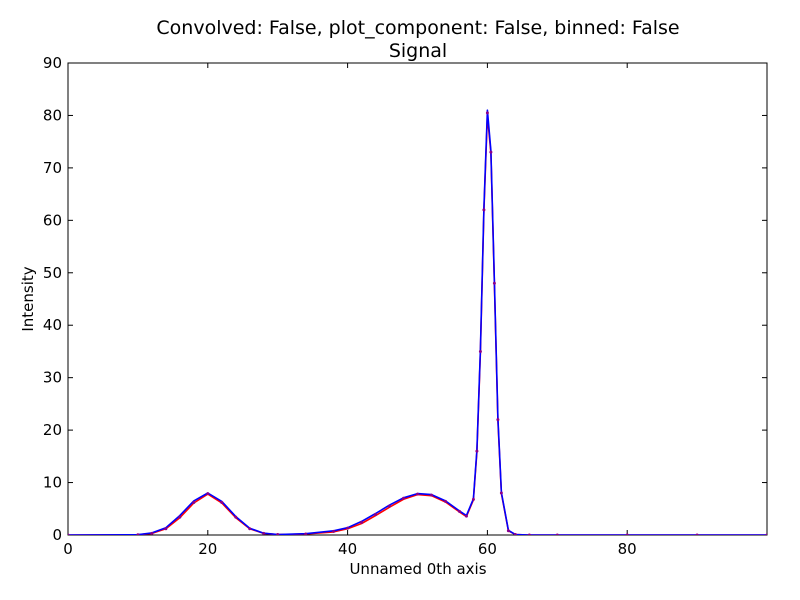 The image size is (800, 600). Describe the element at coordinates (52, 273) in the screenshot. I see `y-tick-label: 50` at that location.